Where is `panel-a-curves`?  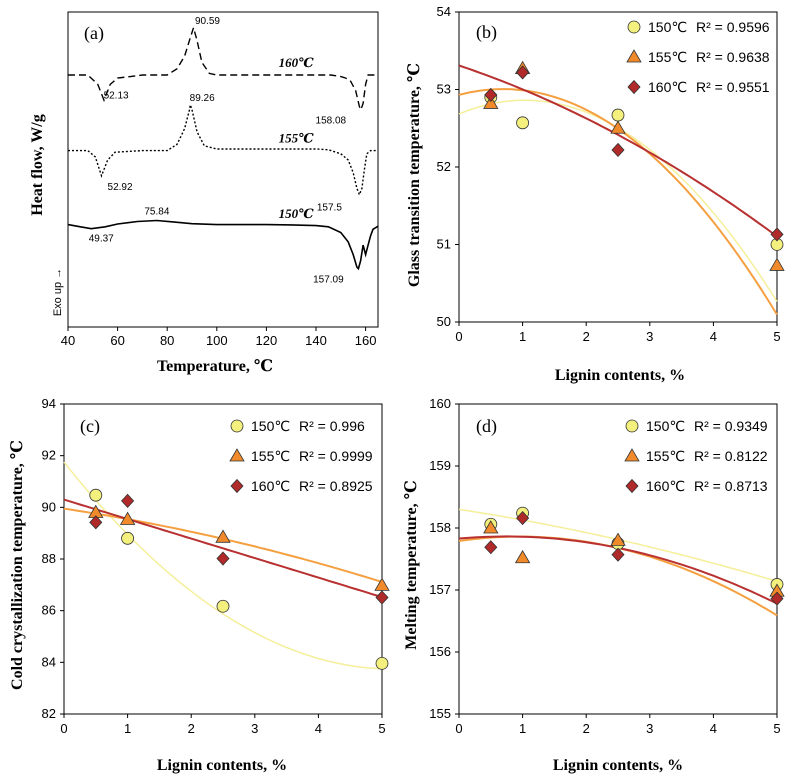
panel-a-curves is located at coordinates (223, 148).